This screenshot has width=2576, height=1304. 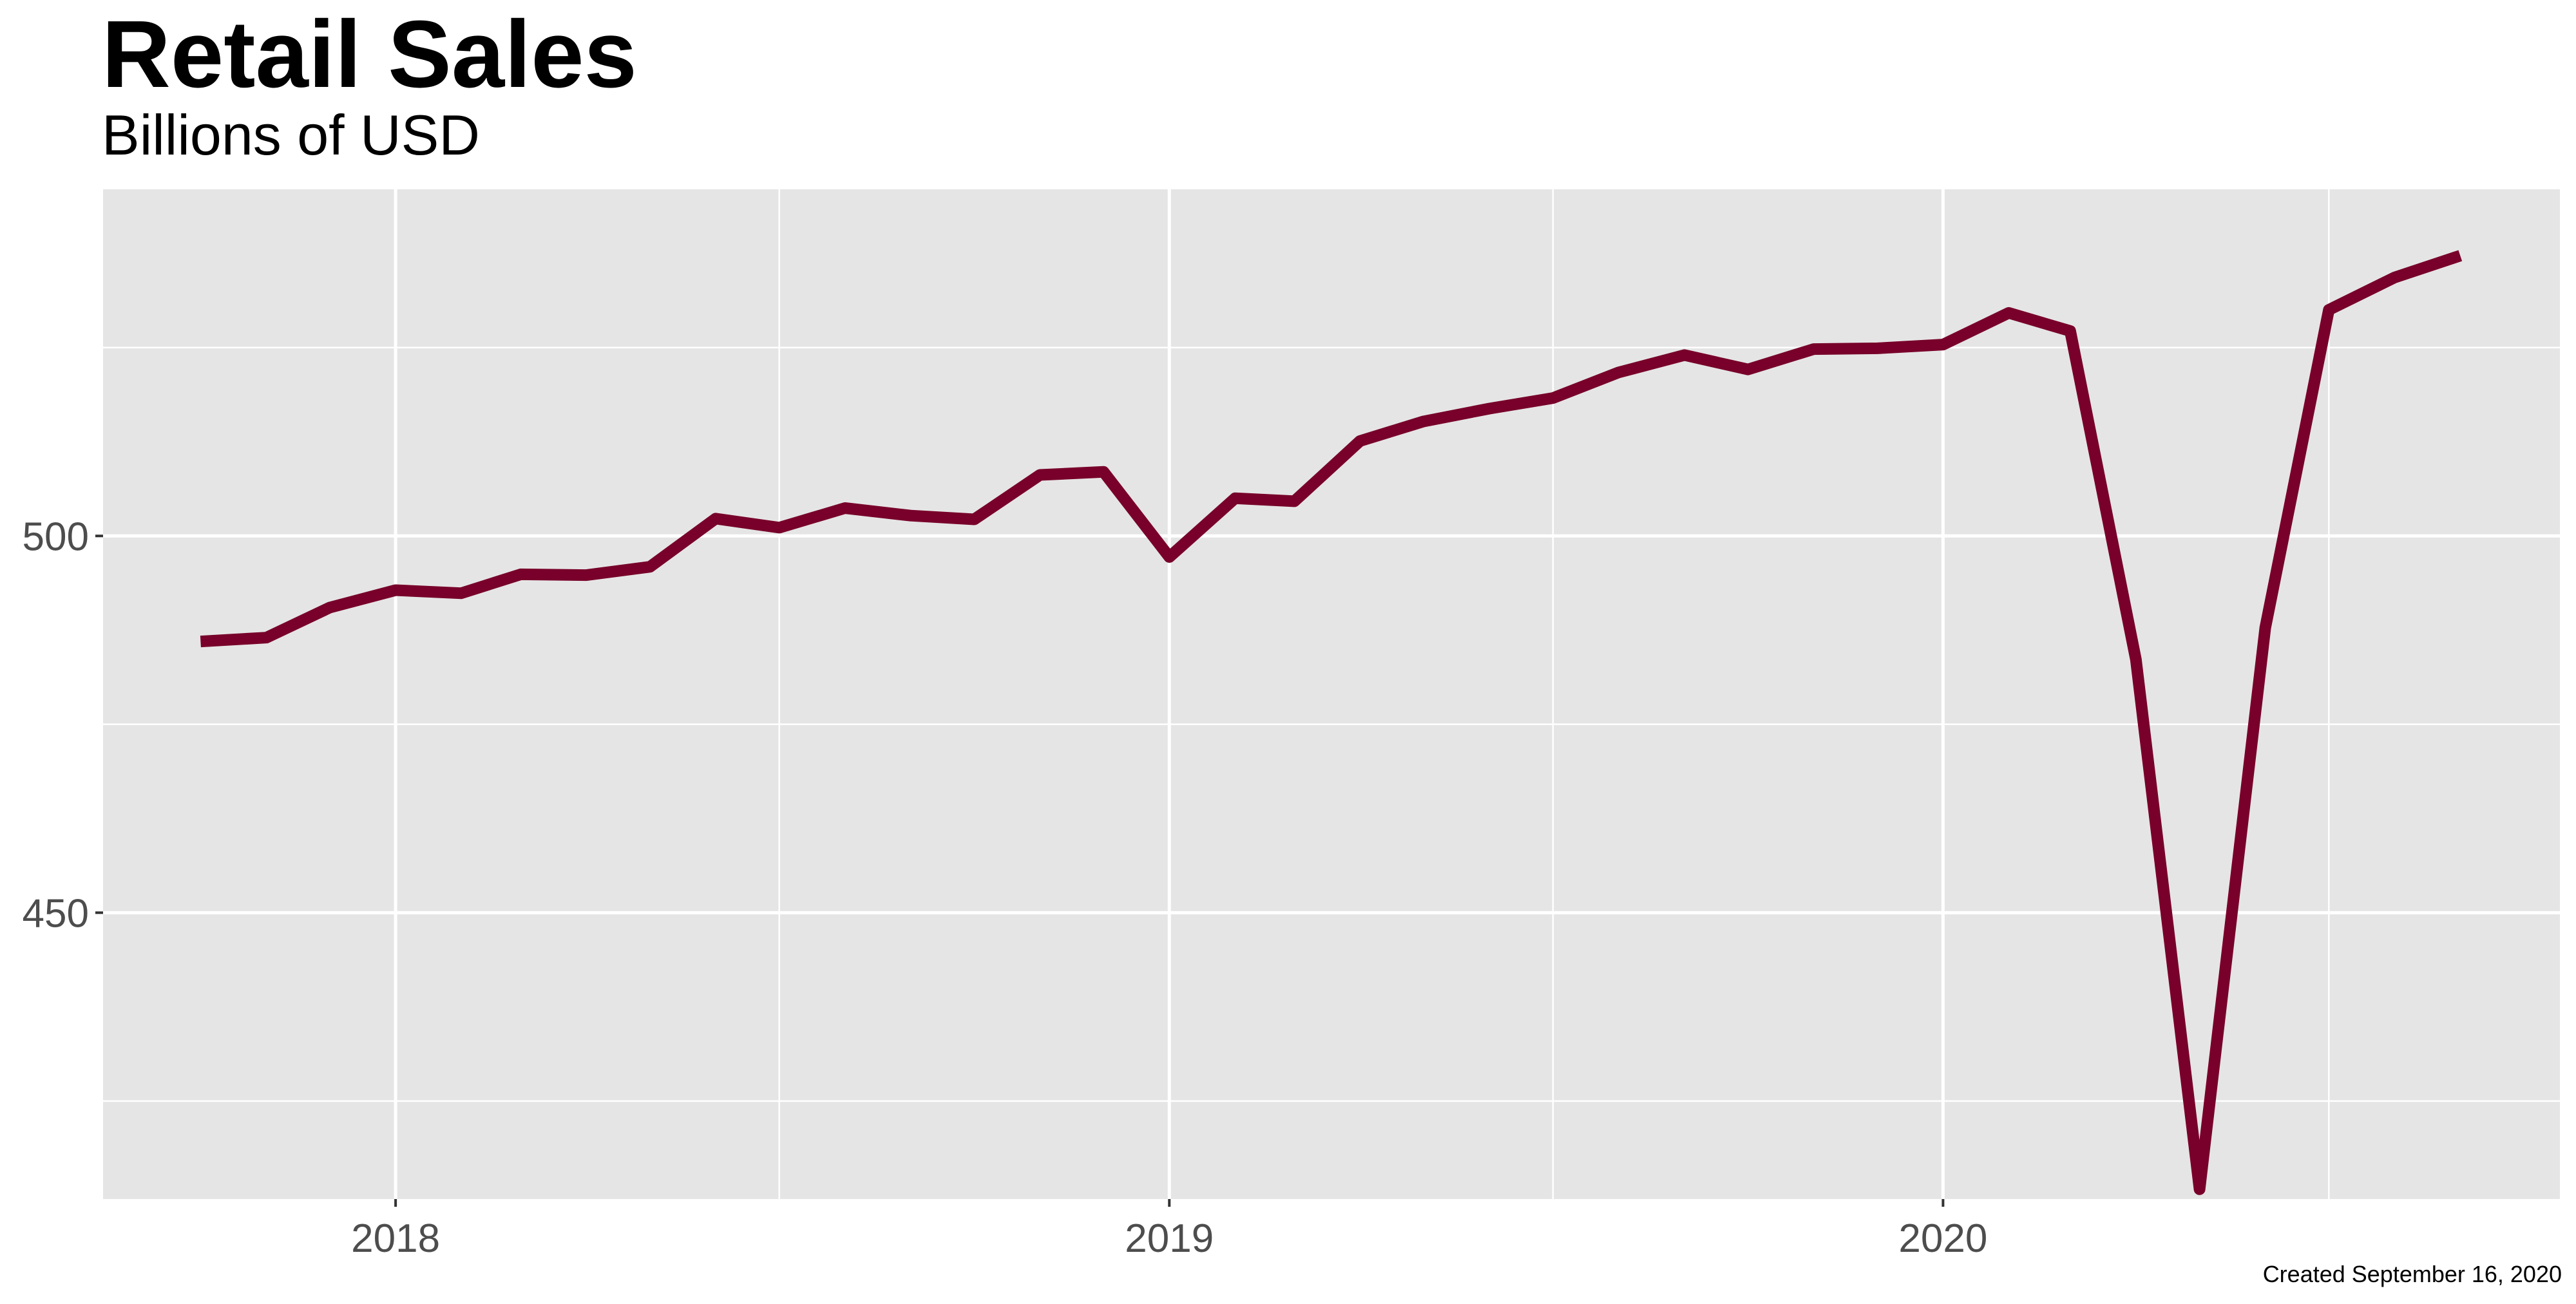 What do you see at coordinates (56, 537) in the screenshot?
I see `y-tick-label: 500` at bounding box center [56, 537].